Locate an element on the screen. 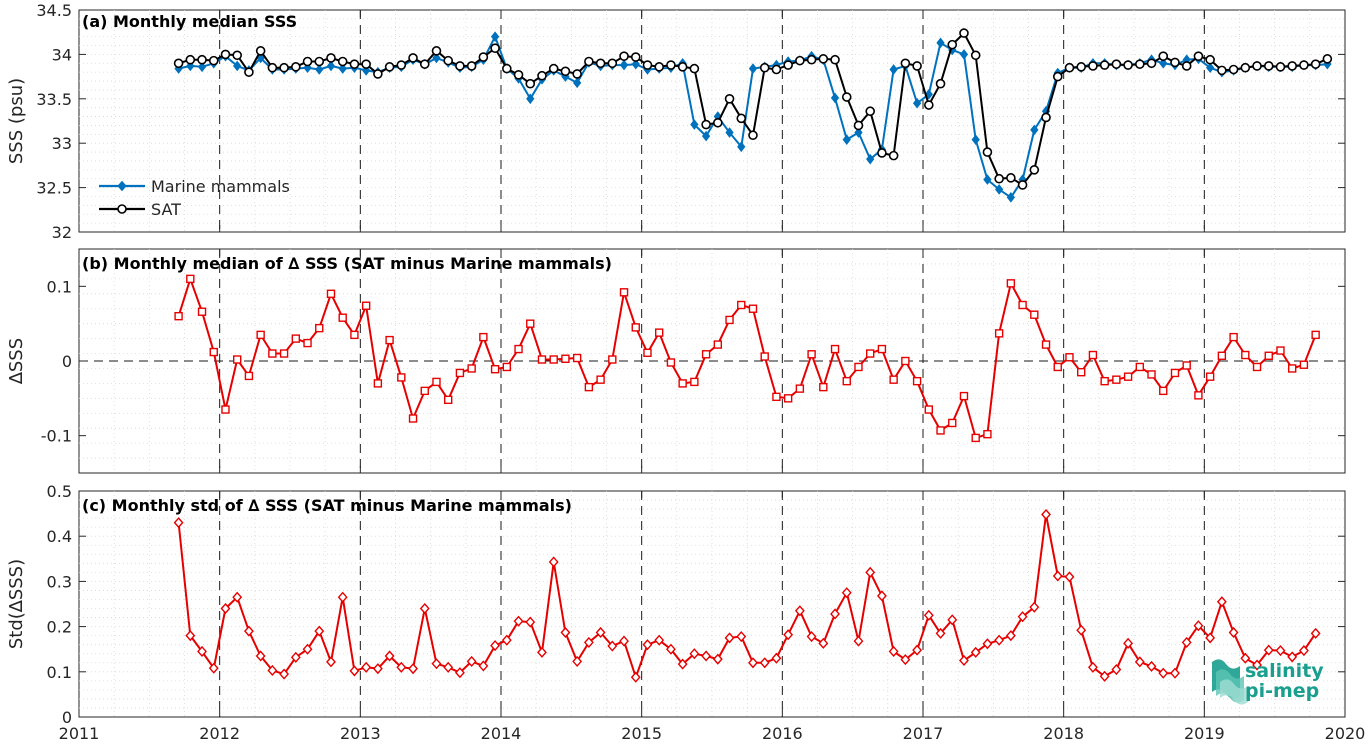  x-tick-label: 2015 is located at coordinates (641, 733).